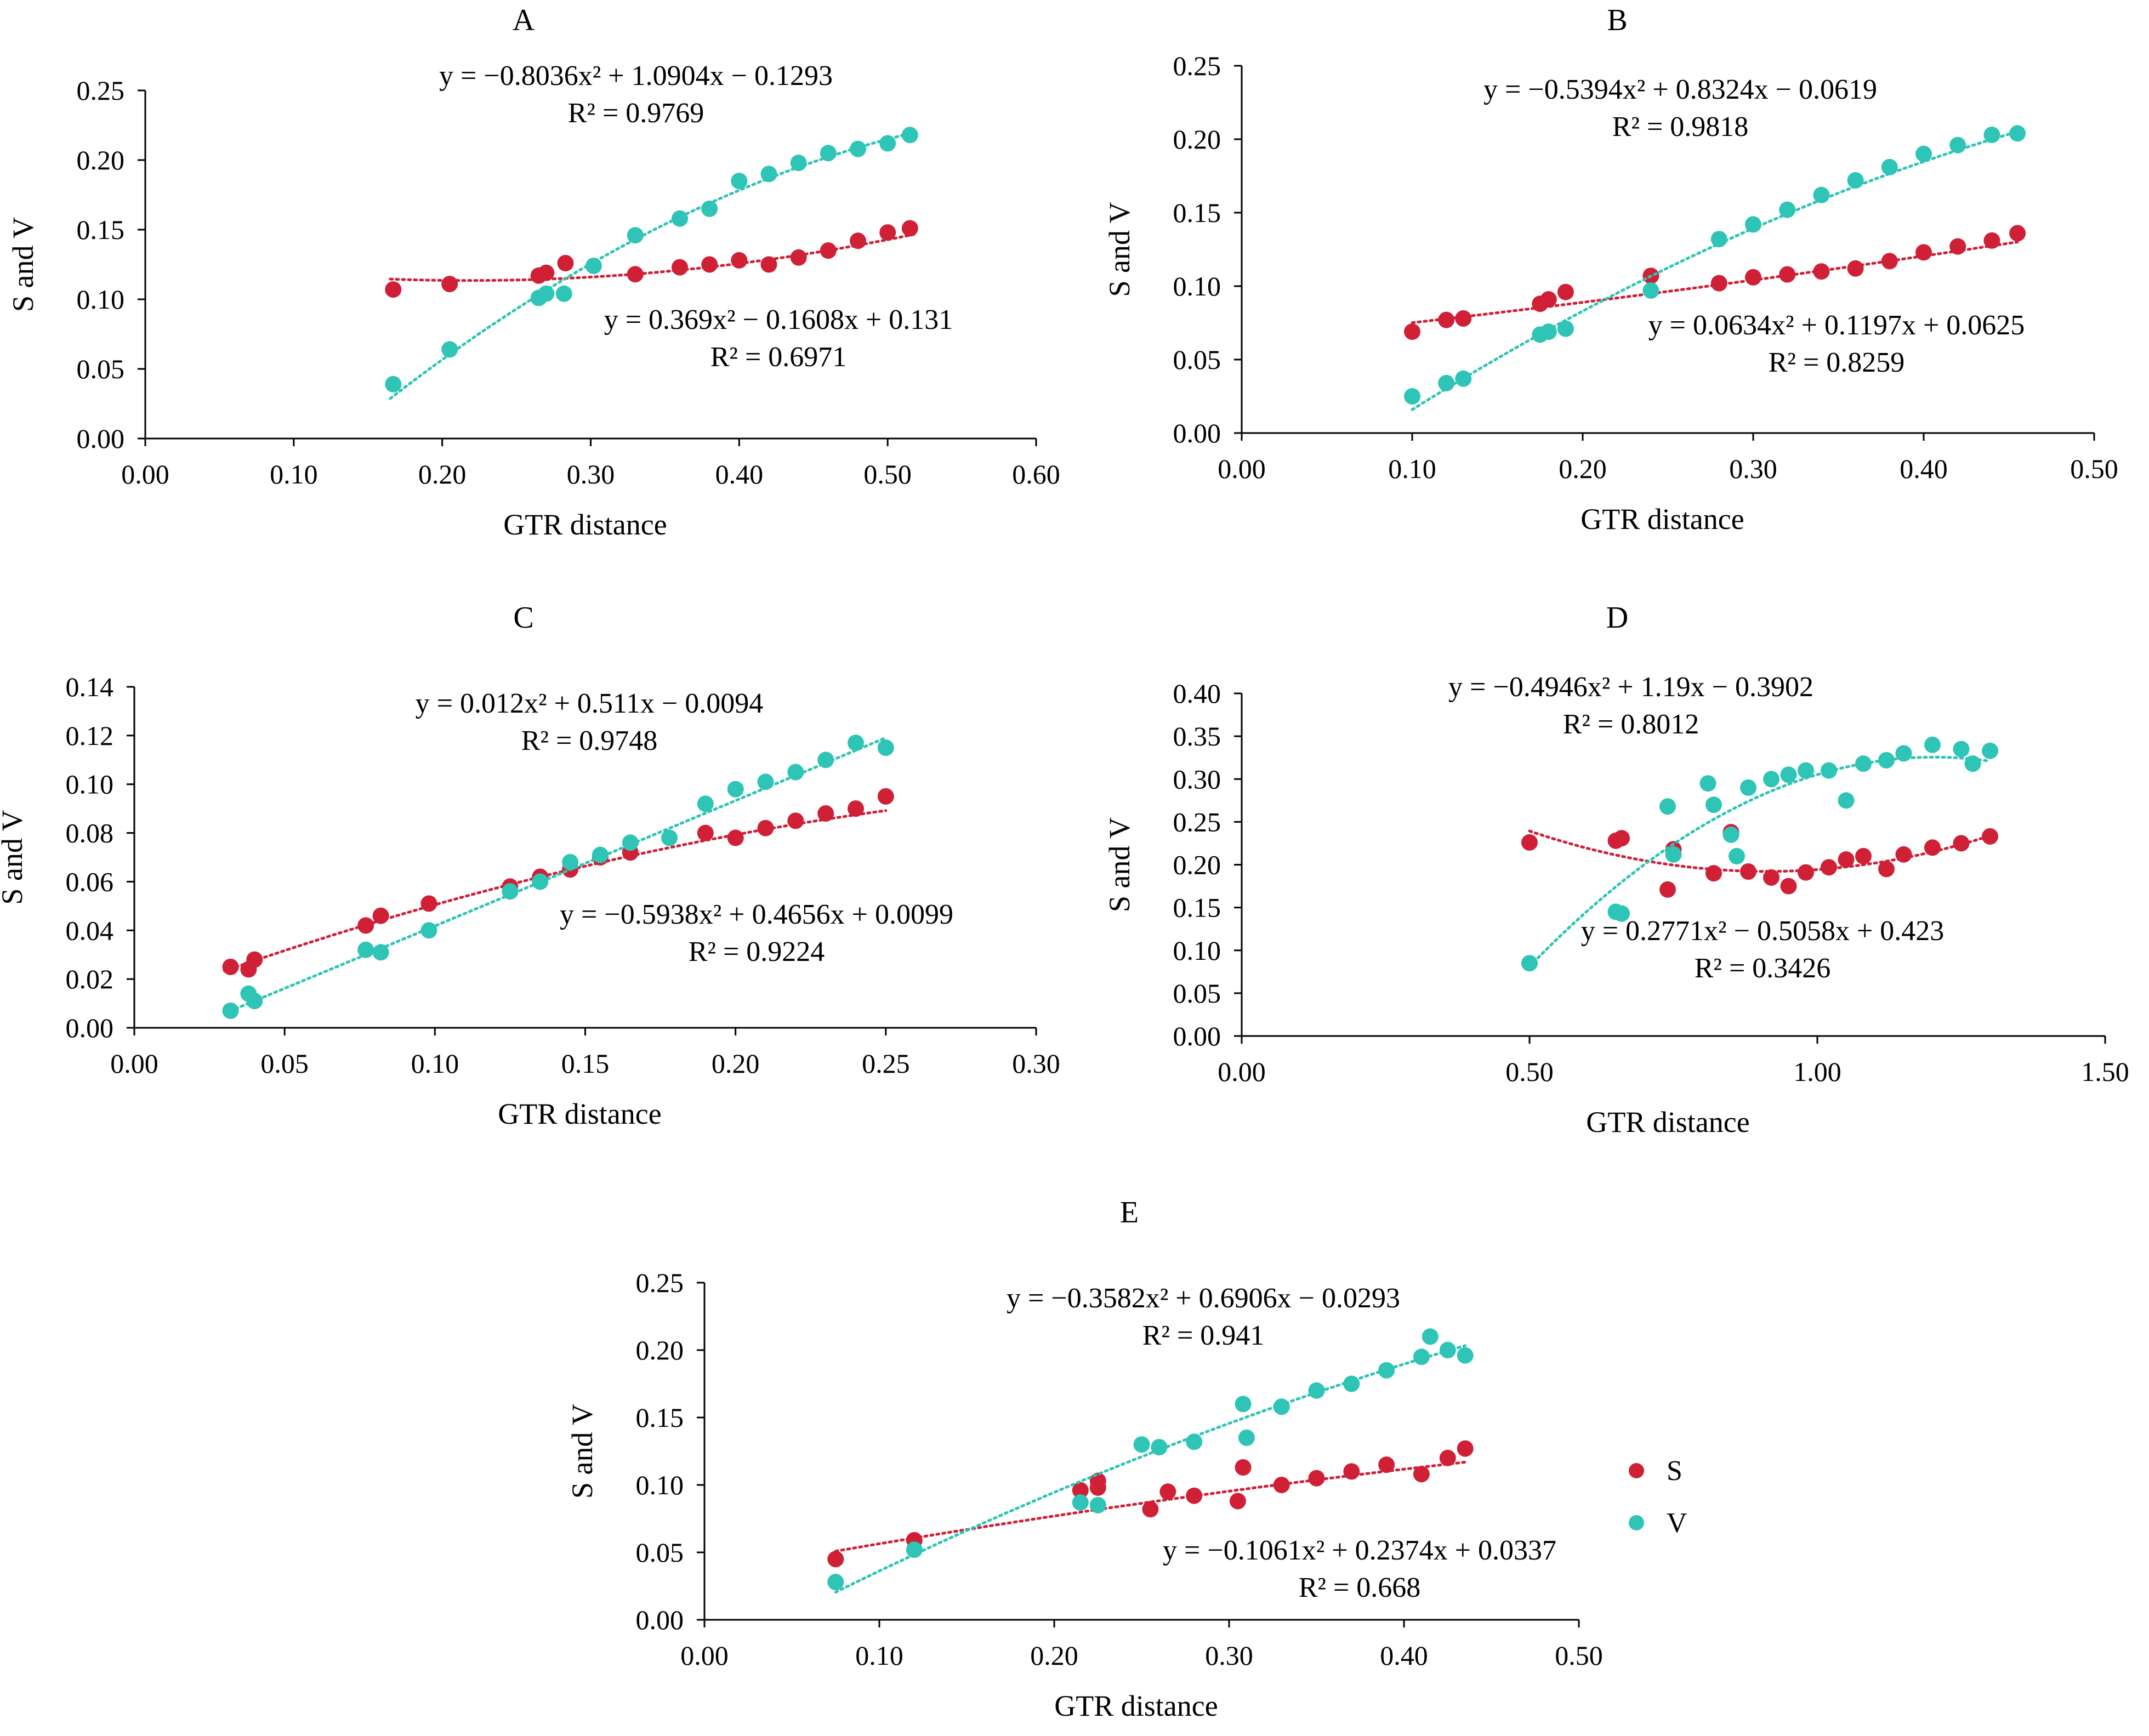 The image size is (2149, 1736). Describe the element at coordinates (523, 618) in the screenshot. I see `panel-title: C` at that location.